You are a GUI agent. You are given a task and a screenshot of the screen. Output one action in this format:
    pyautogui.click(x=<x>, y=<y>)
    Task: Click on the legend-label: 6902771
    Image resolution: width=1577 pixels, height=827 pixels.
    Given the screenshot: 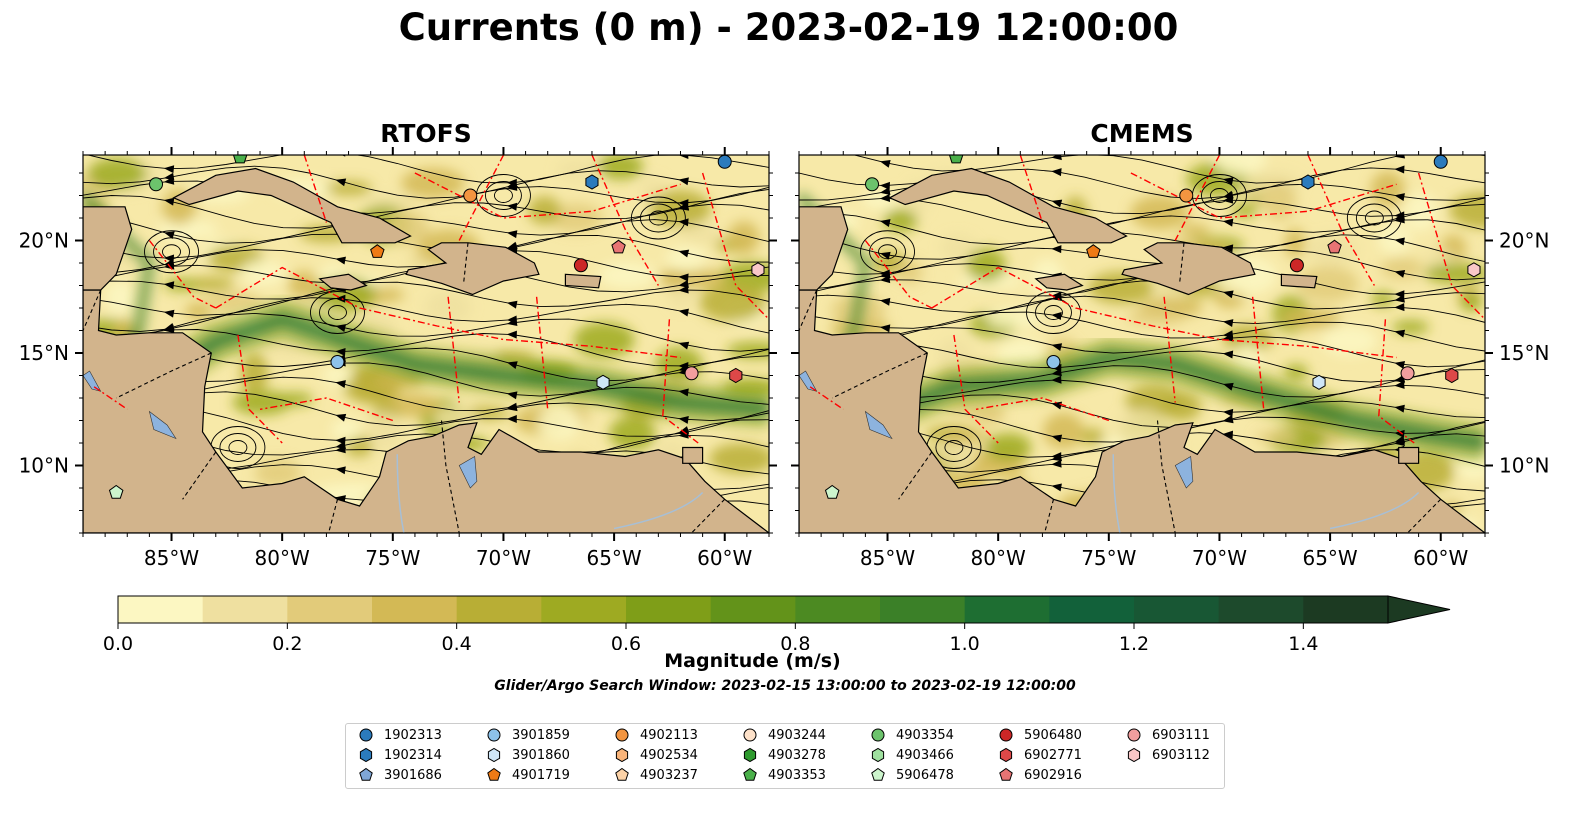 What is the action you would take?
    pyautogui.click(x=1053, y=755)
    